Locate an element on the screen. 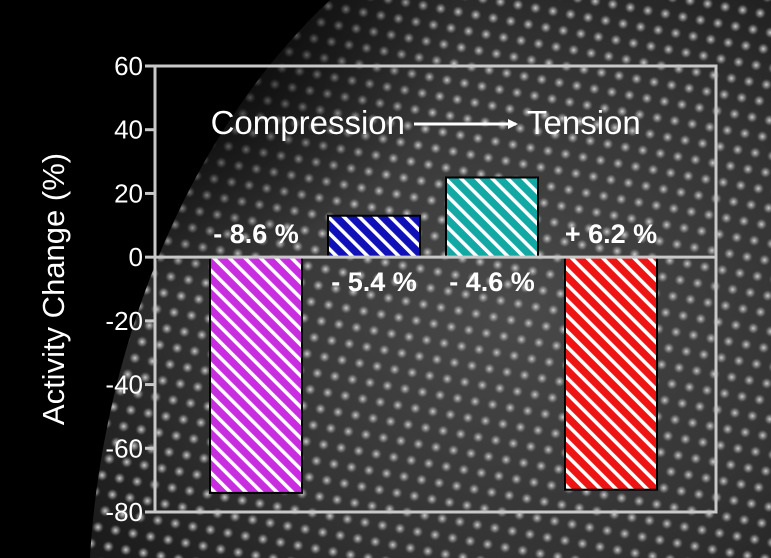 This screenshot has width=771, height=558. y-tick-label: 20 is located at coordinates (128, 193).